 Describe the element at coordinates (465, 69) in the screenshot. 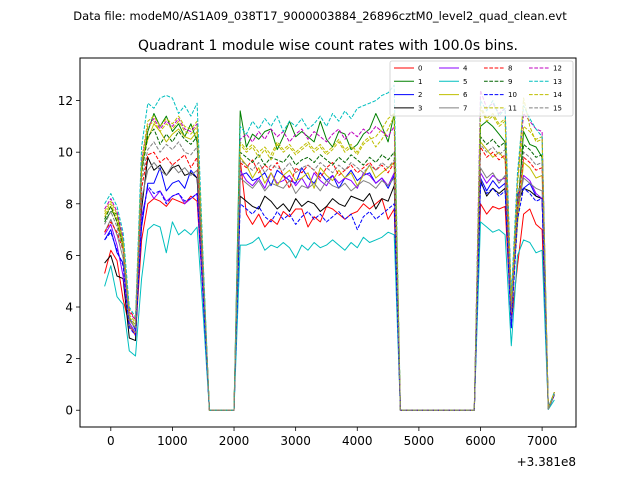

I see `legend-label-4: 4` at that location.